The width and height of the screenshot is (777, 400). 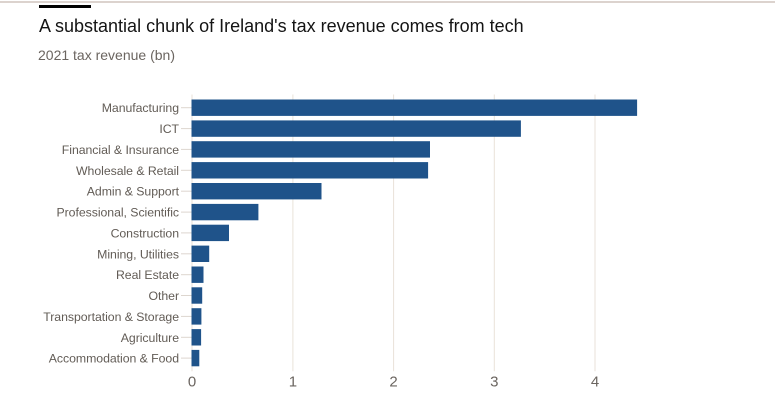 I want to click on svg-text: 2, so click(x=393, y=382).